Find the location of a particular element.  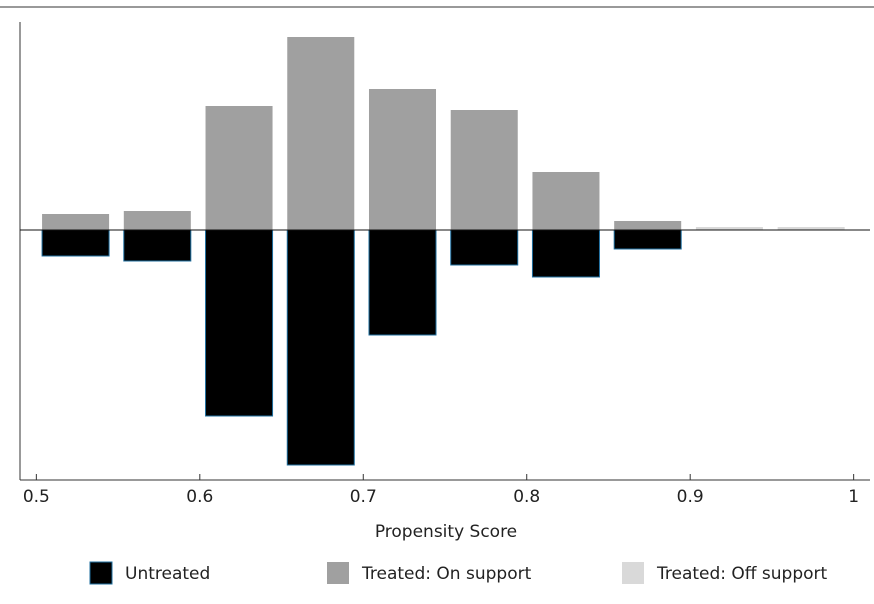

x-tick-label: 0.5 is located at coordinates (36, 497).